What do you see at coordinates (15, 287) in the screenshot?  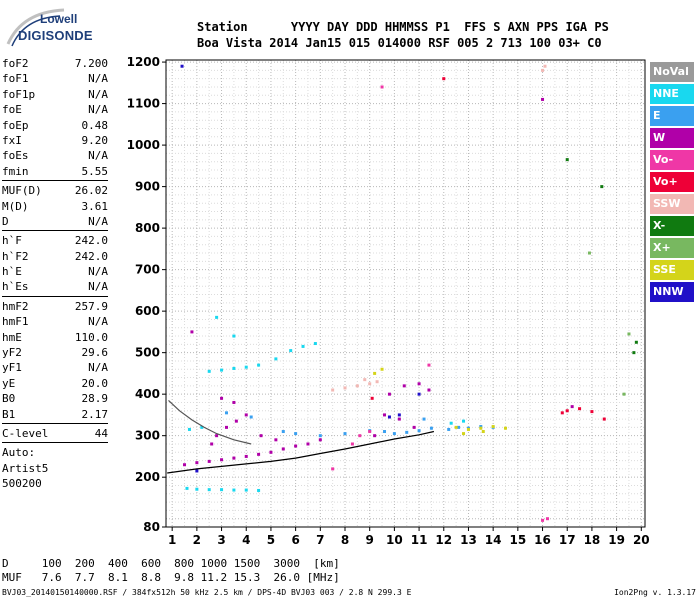 I see `param-label: h`Es` at bounding box center [15, 287].